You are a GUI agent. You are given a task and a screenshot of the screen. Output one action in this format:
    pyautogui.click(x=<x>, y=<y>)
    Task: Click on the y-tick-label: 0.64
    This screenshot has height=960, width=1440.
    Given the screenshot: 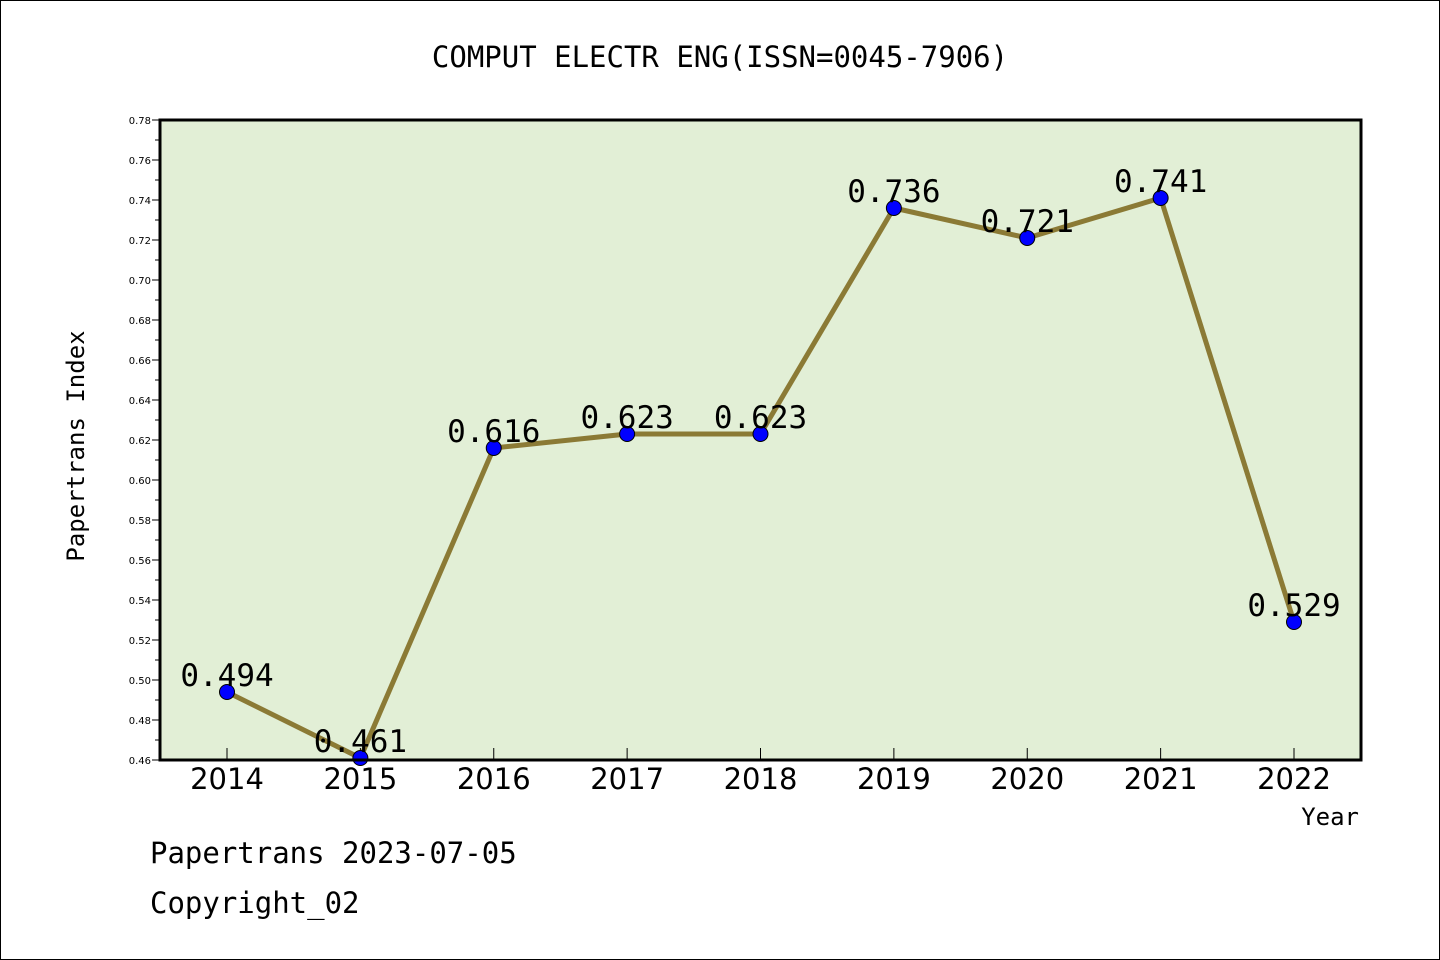 What is the action you would take?
    pyautogui.click(x=140, y=401)
    